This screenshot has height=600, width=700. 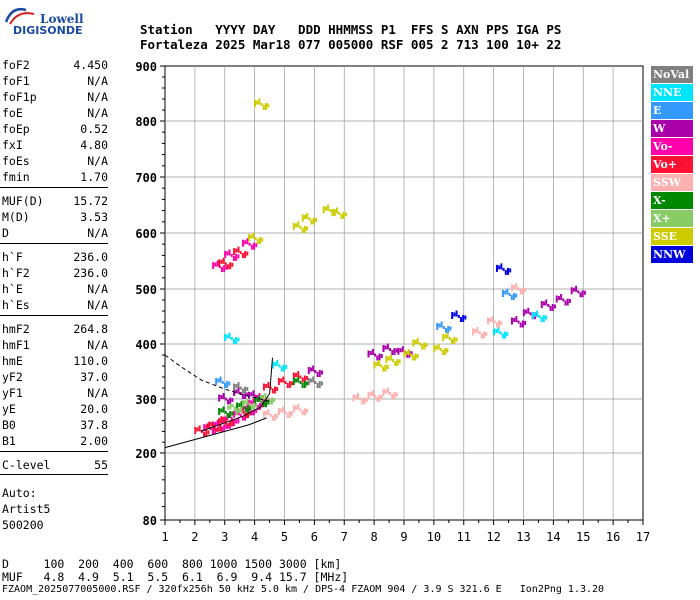 I want to click on param-value: 4.450, so click(x=90, y=65).